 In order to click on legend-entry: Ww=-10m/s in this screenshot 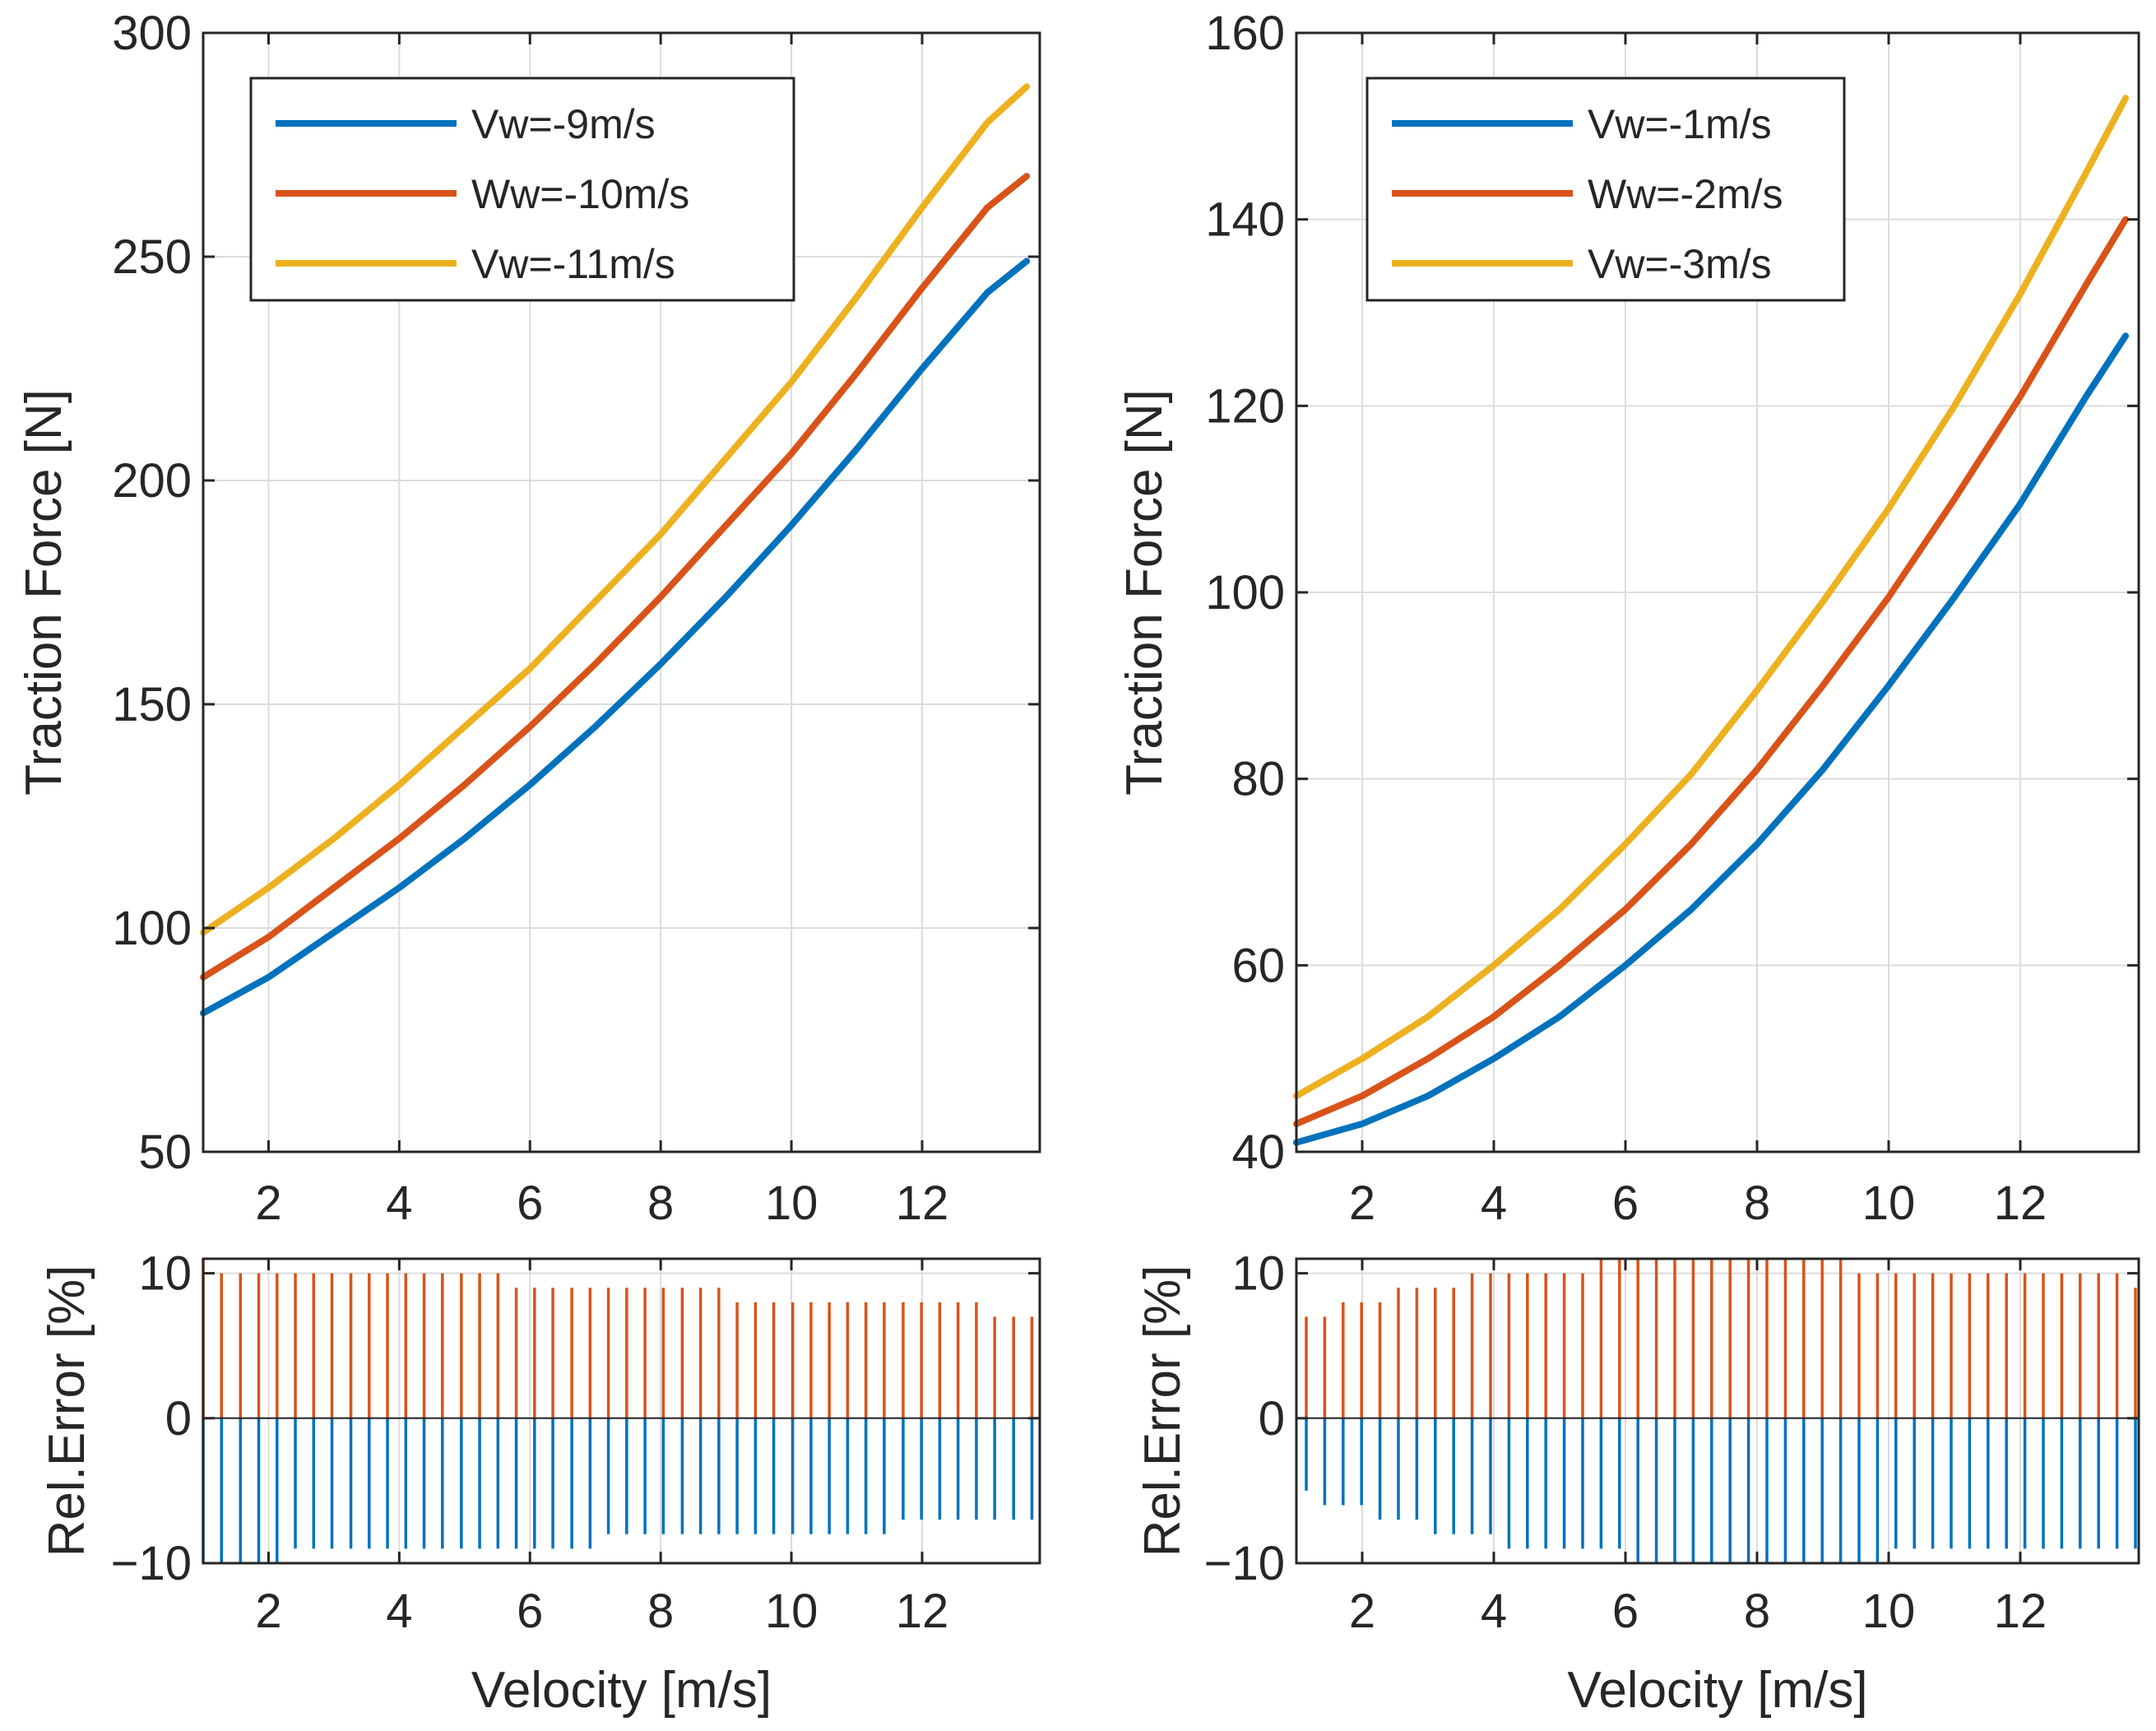, I will do `click(580, 194)`.